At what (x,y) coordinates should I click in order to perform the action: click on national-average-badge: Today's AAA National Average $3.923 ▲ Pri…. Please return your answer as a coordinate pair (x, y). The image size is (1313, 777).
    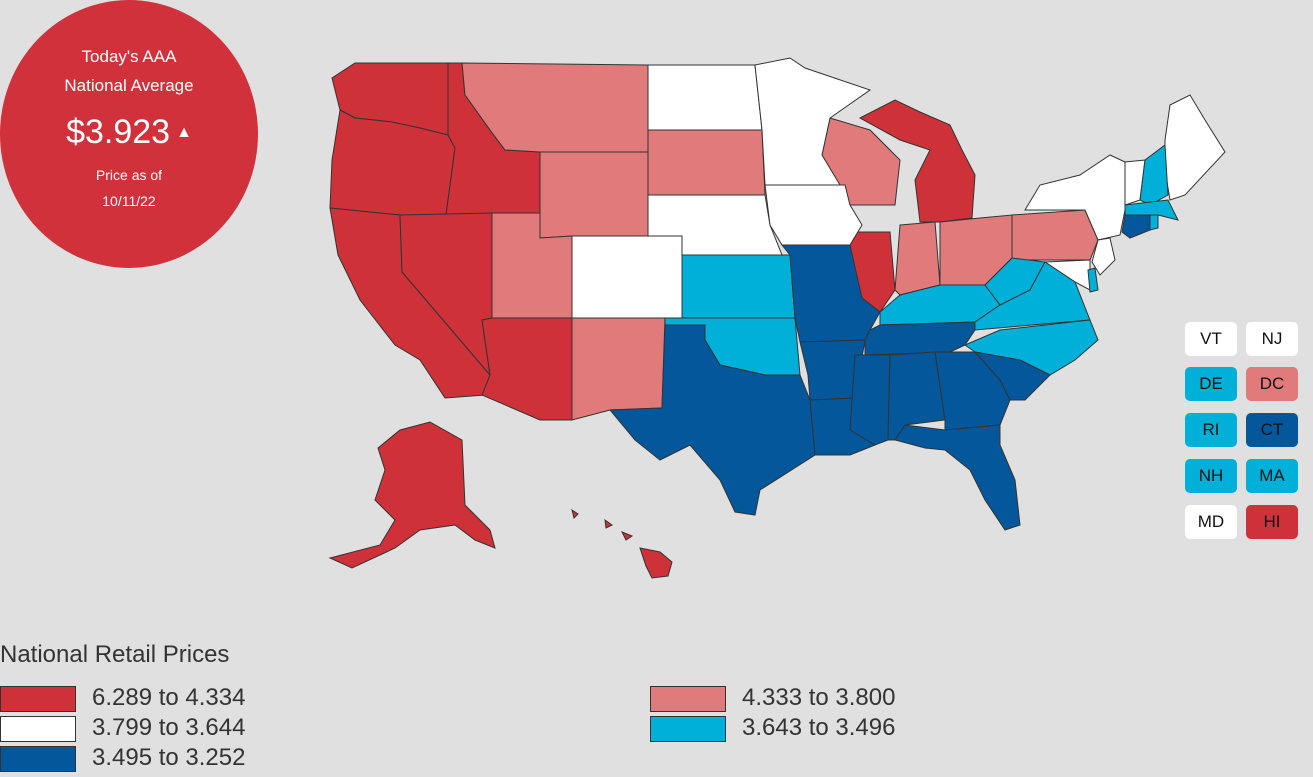
    Looking at the image, I should click on (129, 134).